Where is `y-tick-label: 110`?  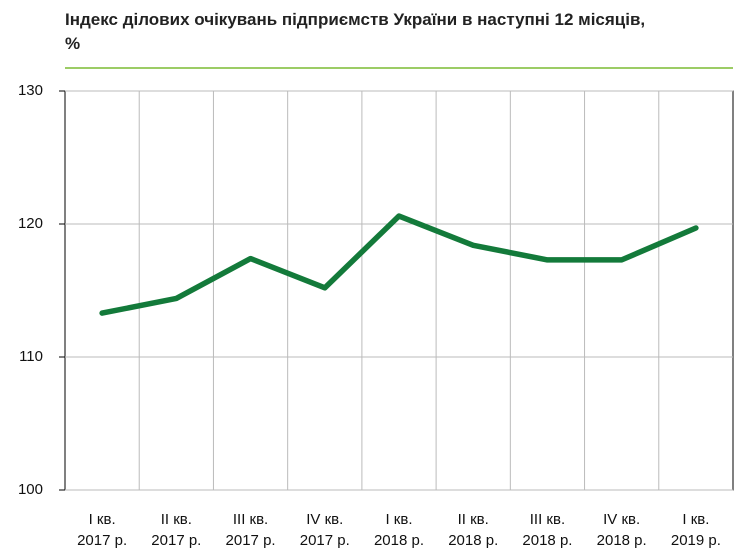
y-tick-label: 110 is located at coordinates (31, 356).